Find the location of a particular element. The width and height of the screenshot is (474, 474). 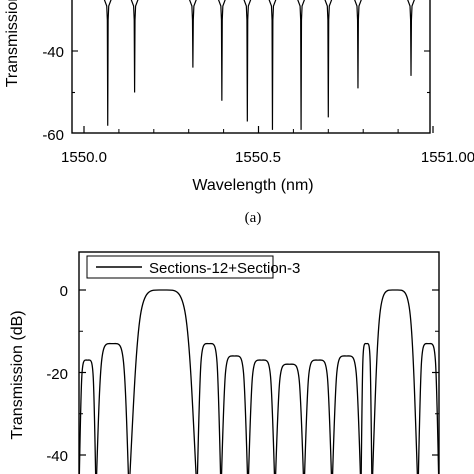

panel-a-x-tick-label: 1550.0 is located at coordinates (84, 157).